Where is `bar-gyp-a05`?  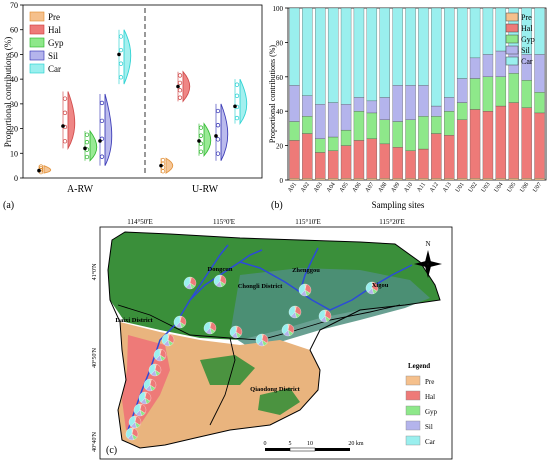
bar-gyp-a05 is located at coordinates (346, 137).